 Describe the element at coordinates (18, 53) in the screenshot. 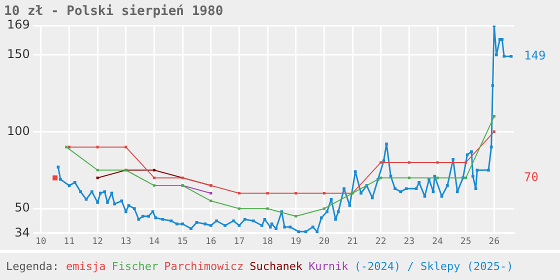

I see `y-tick-label: 150` at that location.